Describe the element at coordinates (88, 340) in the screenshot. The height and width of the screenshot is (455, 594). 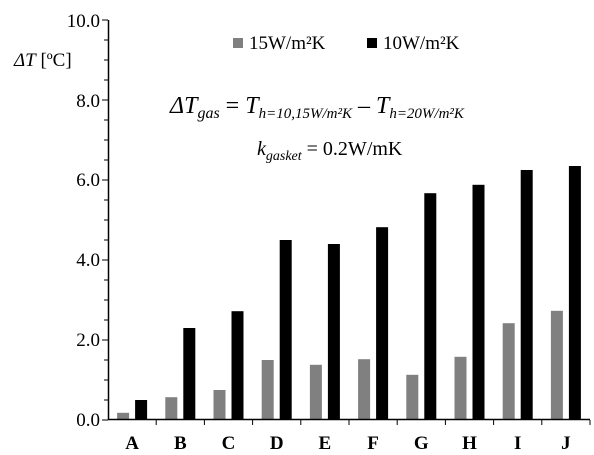
I see `y-tick-label-2: 2.0` at that location.